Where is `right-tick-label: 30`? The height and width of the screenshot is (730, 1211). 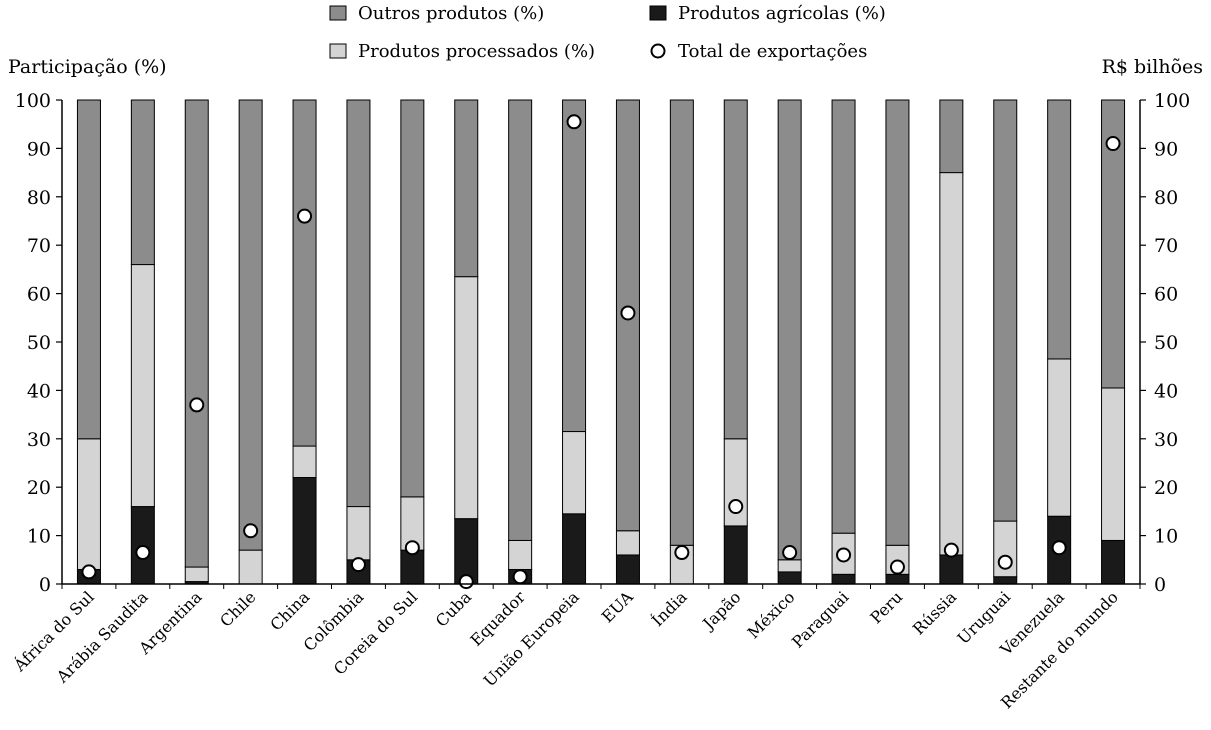 right-tick-label: 30 is located at coordinates (1166, 440).